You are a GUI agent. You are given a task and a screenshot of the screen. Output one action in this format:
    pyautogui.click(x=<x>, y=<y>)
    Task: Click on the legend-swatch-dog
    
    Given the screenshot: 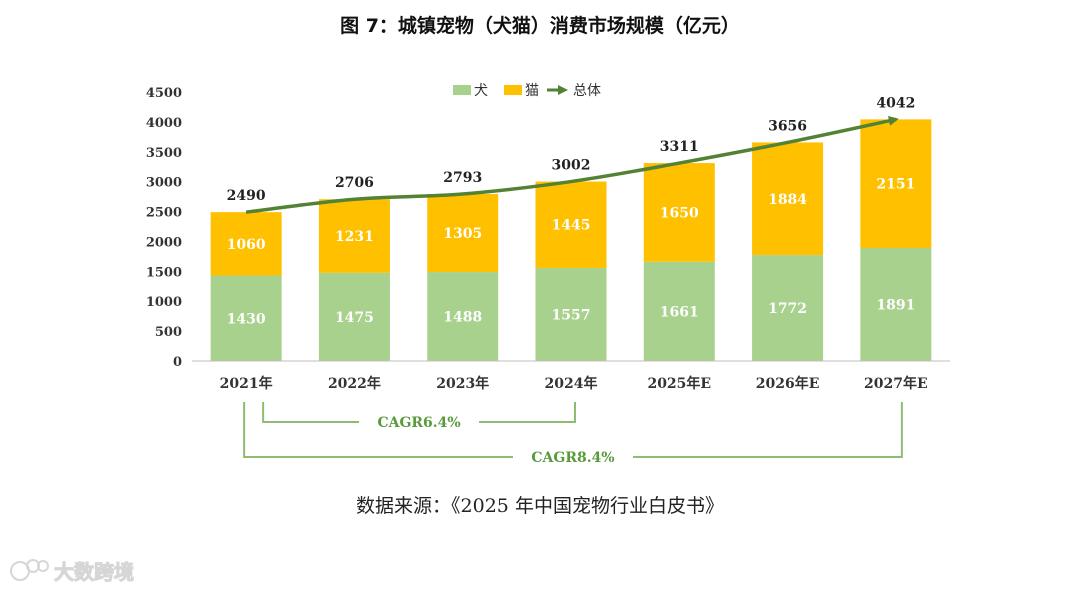 What is the action you would take?
    pyautogui.click(x=462, y=90)
    